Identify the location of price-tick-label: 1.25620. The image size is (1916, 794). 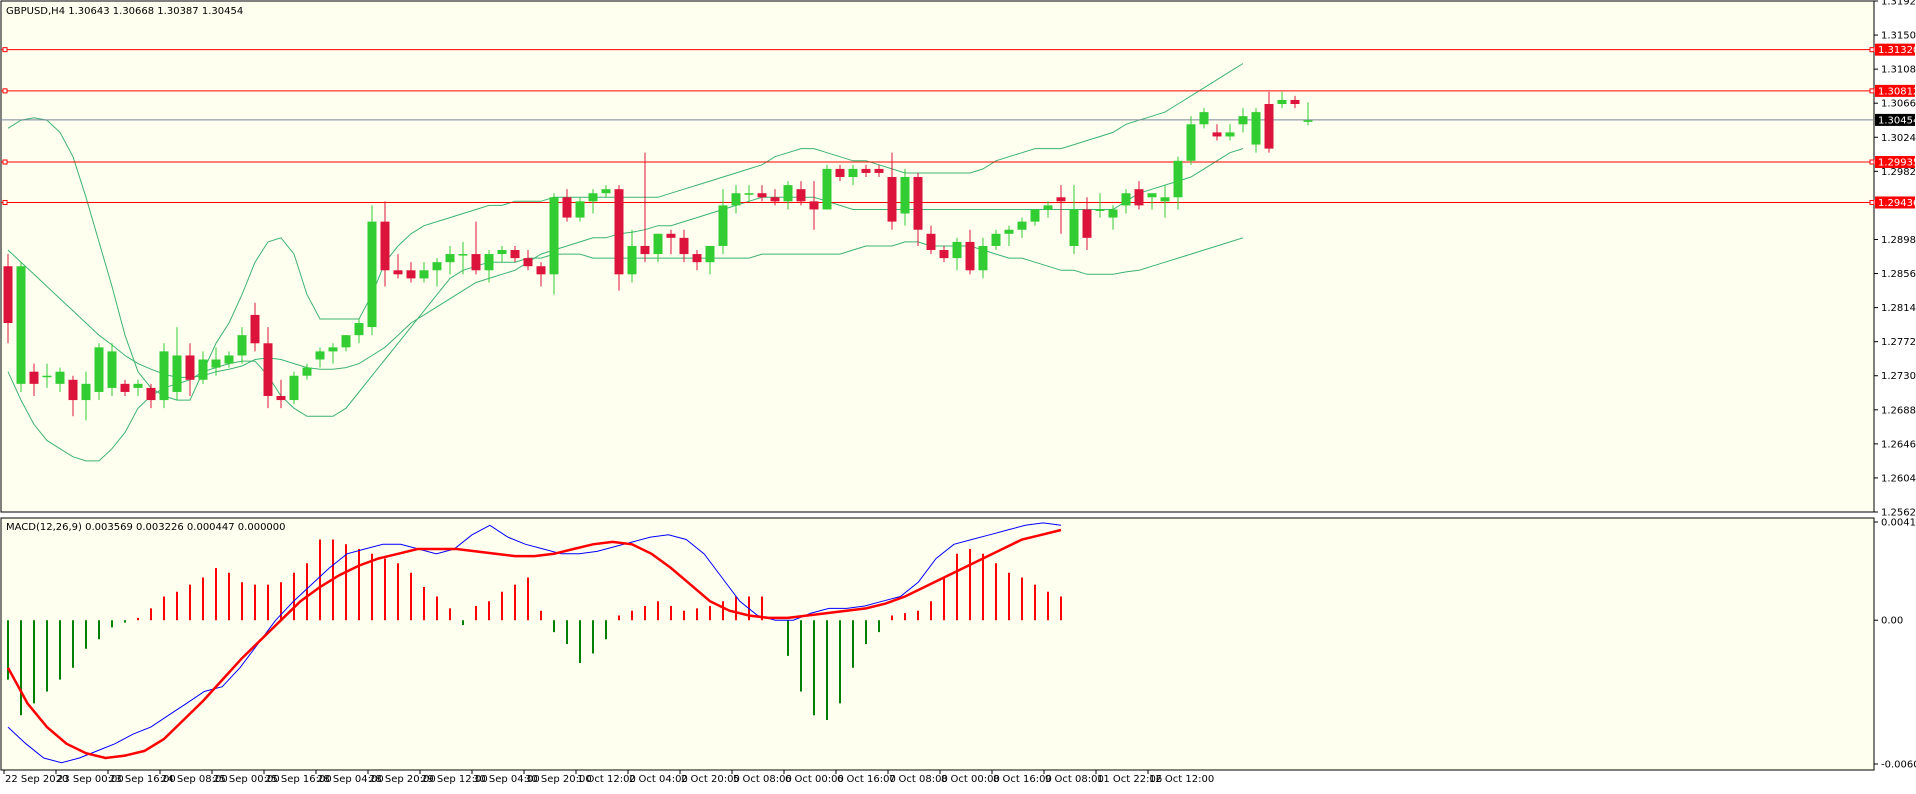
(1898, 513).